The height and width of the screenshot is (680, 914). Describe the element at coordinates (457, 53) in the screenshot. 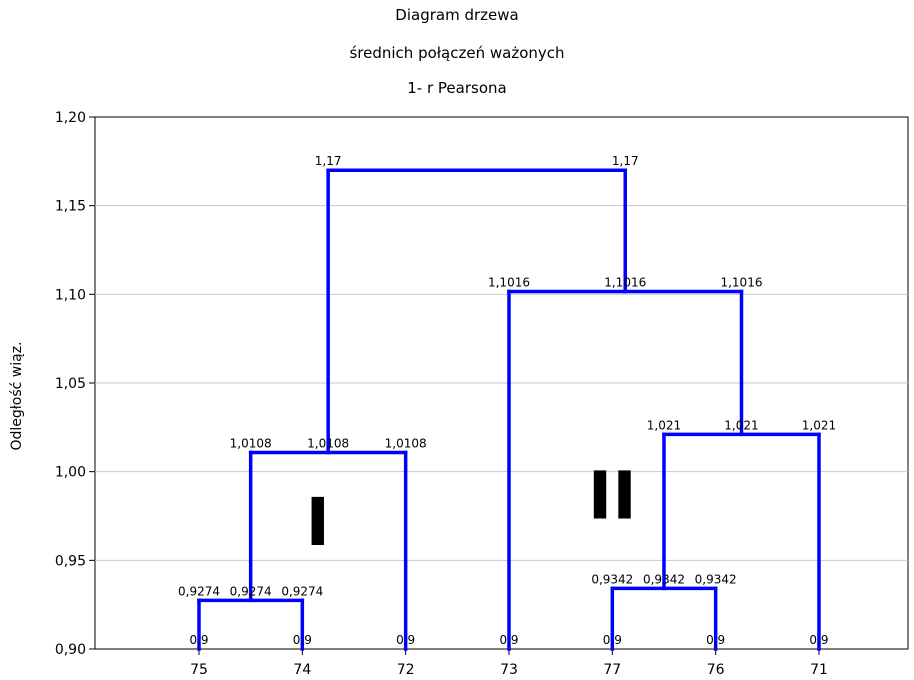

I see `chart-subtitle: średnich połączeń ważonych` at that location.